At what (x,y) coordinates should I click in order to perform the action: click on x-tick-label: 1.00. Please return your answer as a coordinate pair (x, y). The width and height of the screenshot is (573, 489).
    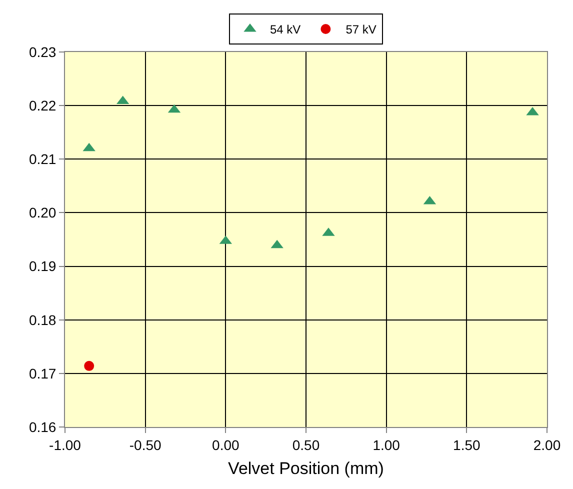
    Looking at the image, I should click on (386, 444).